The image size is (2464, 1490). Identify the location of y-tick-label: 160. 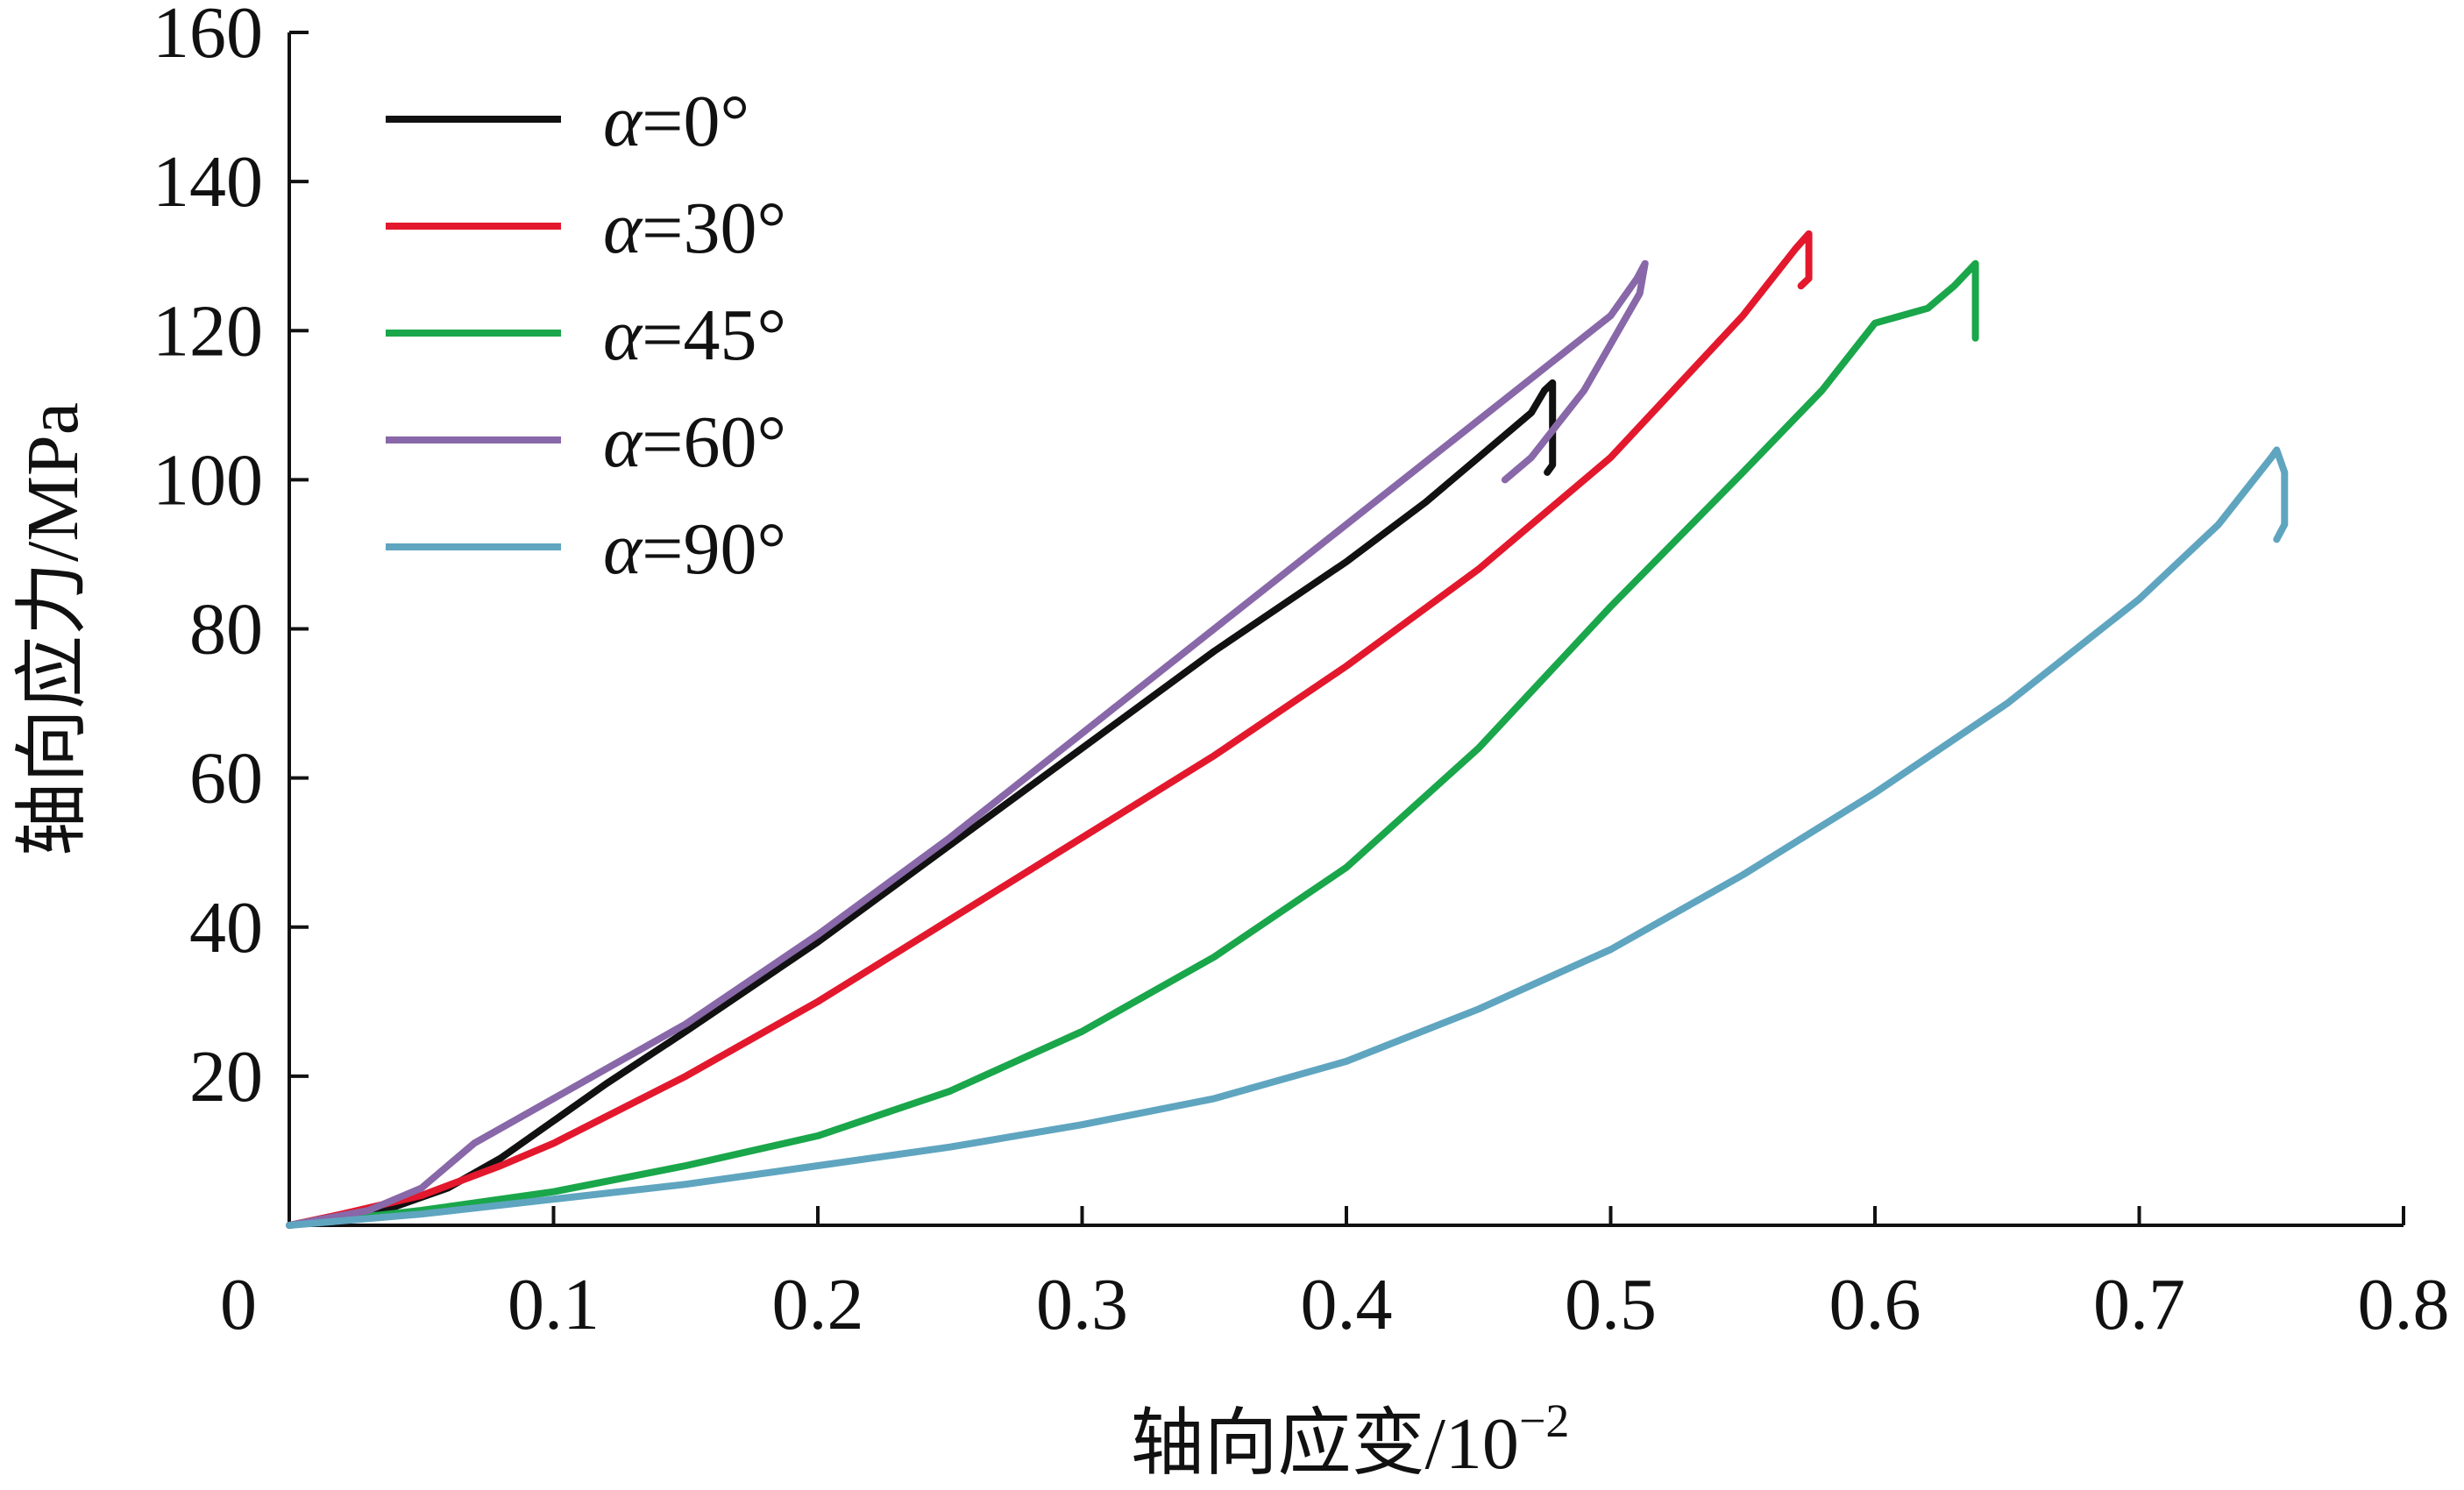
(208, 37).